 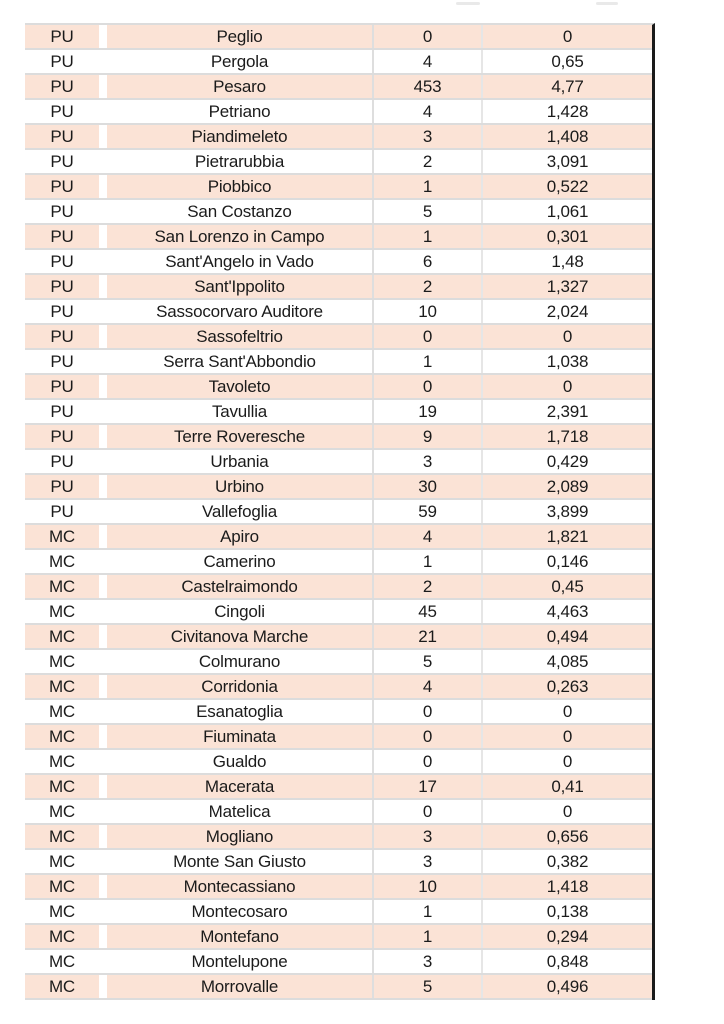 I want to click on rate-cell: 0,294, so click(x=566, y=936).